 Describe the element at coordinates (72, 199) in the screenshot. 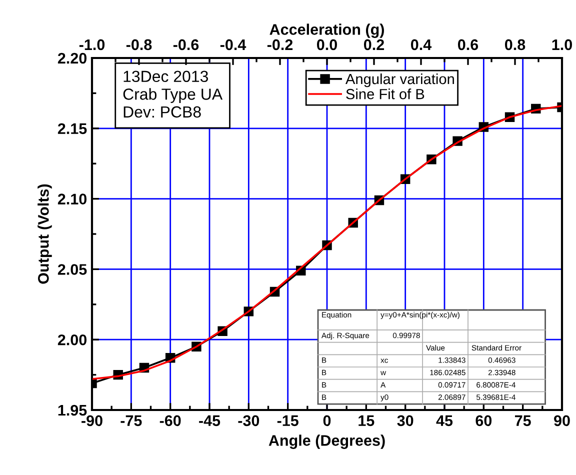

I see `y-tick-label: 2.10` at that location.